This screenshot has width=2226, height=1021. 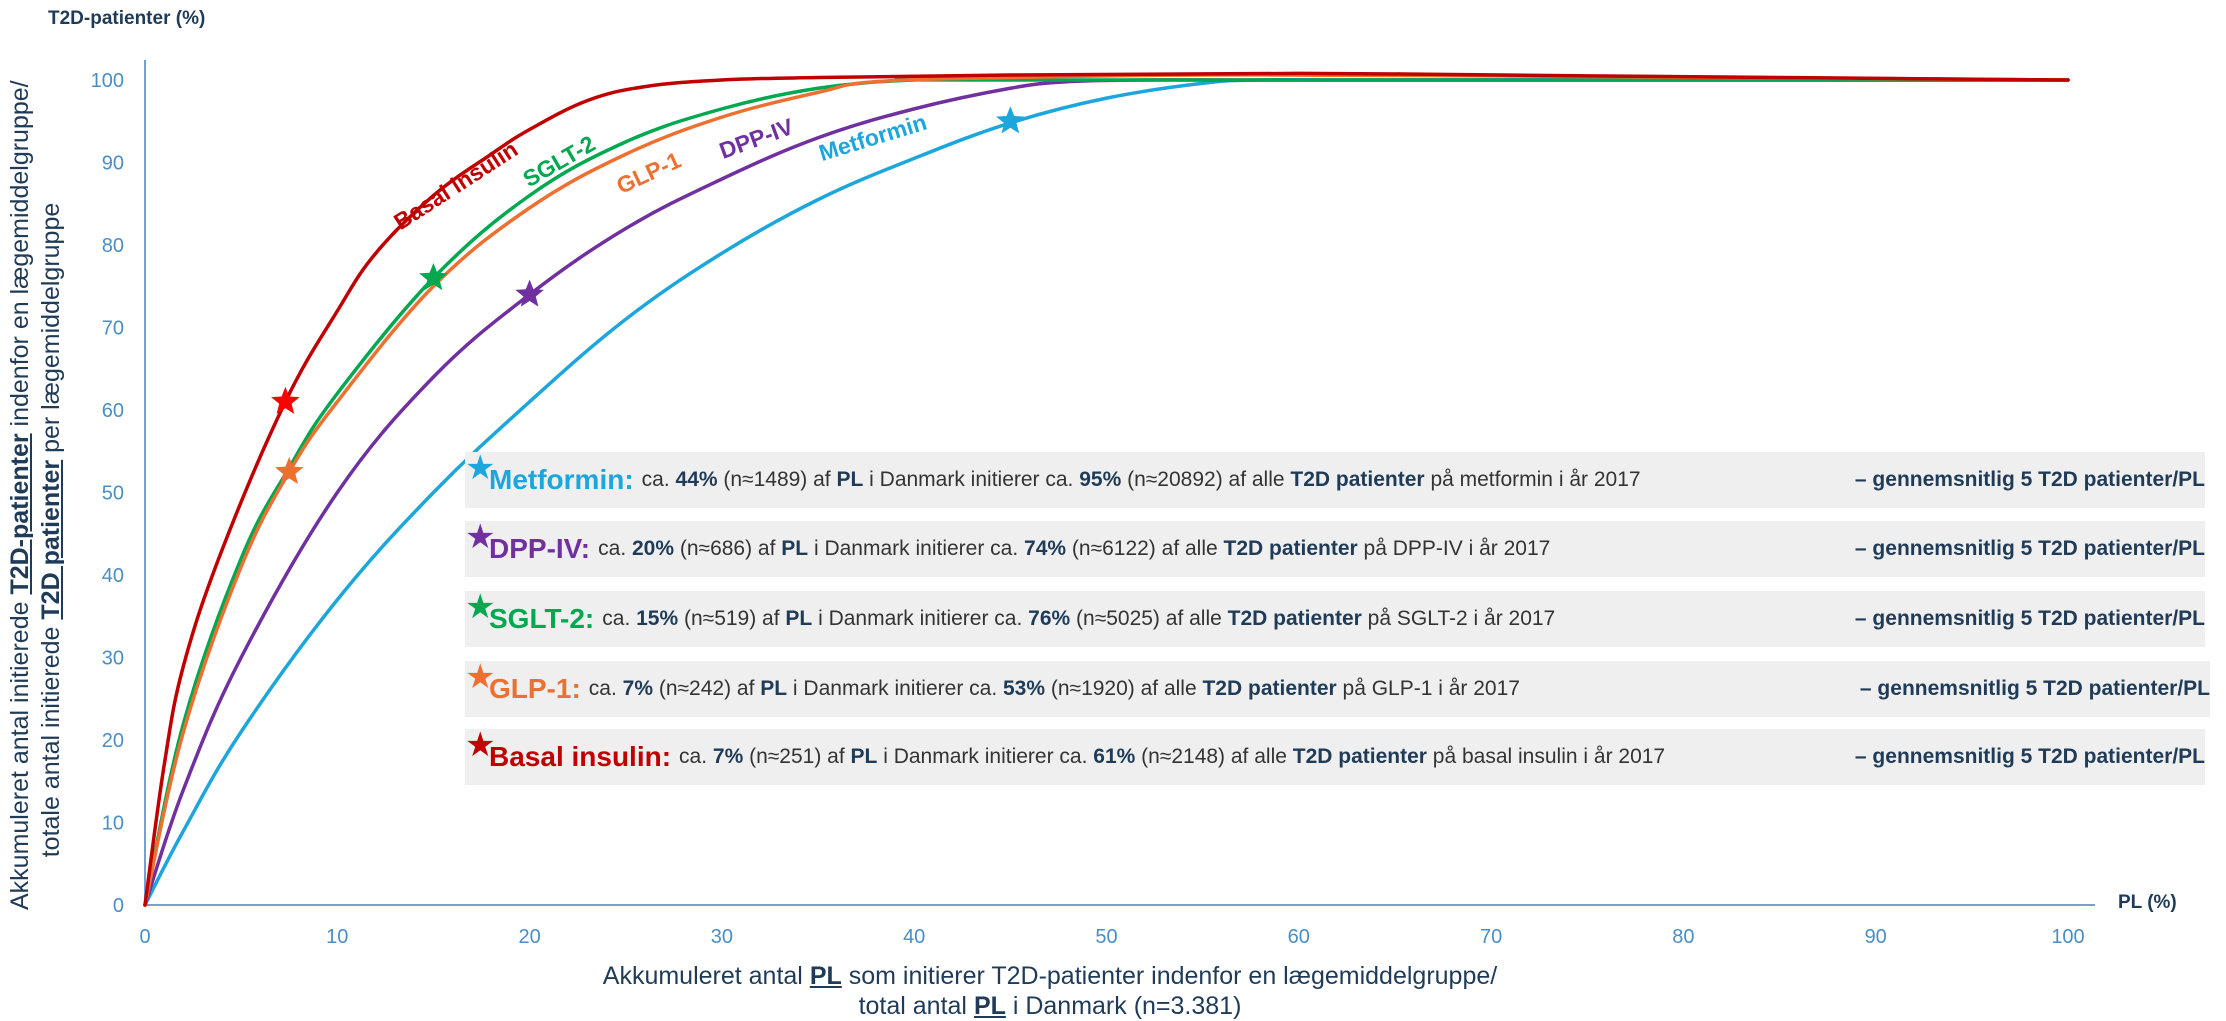 What do you see at coordinates (285, 400) in the screenshot?
I see `star-marker-basal-insulin` at bounding box center [285, 400].